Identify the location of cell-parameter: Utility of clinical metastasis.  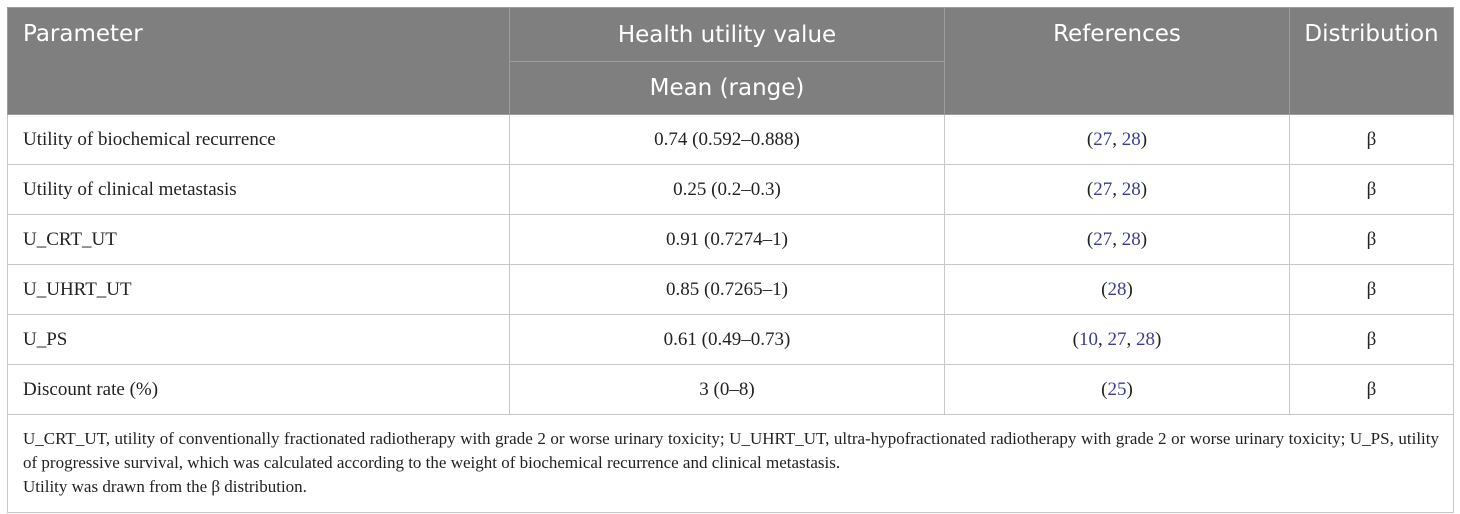
(258, 189).